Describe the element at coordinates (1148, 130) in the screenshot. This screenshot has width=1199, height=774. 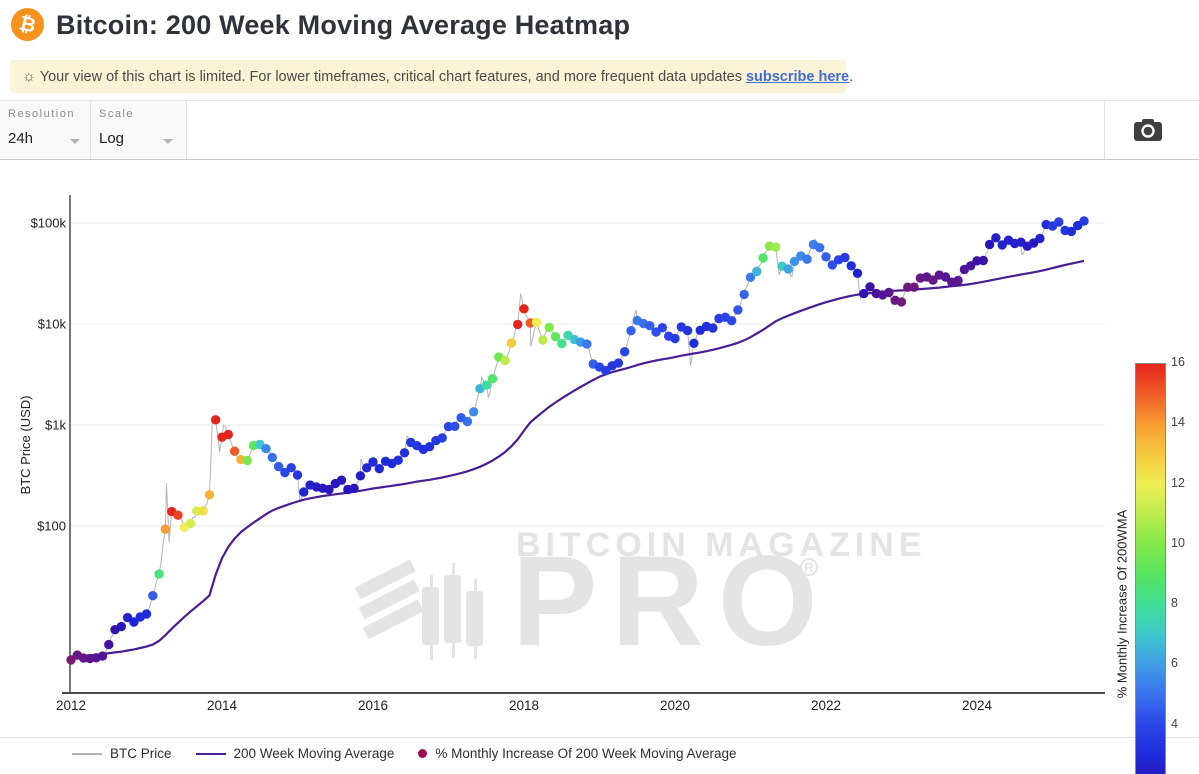
I see `screenshot-button` at that location.